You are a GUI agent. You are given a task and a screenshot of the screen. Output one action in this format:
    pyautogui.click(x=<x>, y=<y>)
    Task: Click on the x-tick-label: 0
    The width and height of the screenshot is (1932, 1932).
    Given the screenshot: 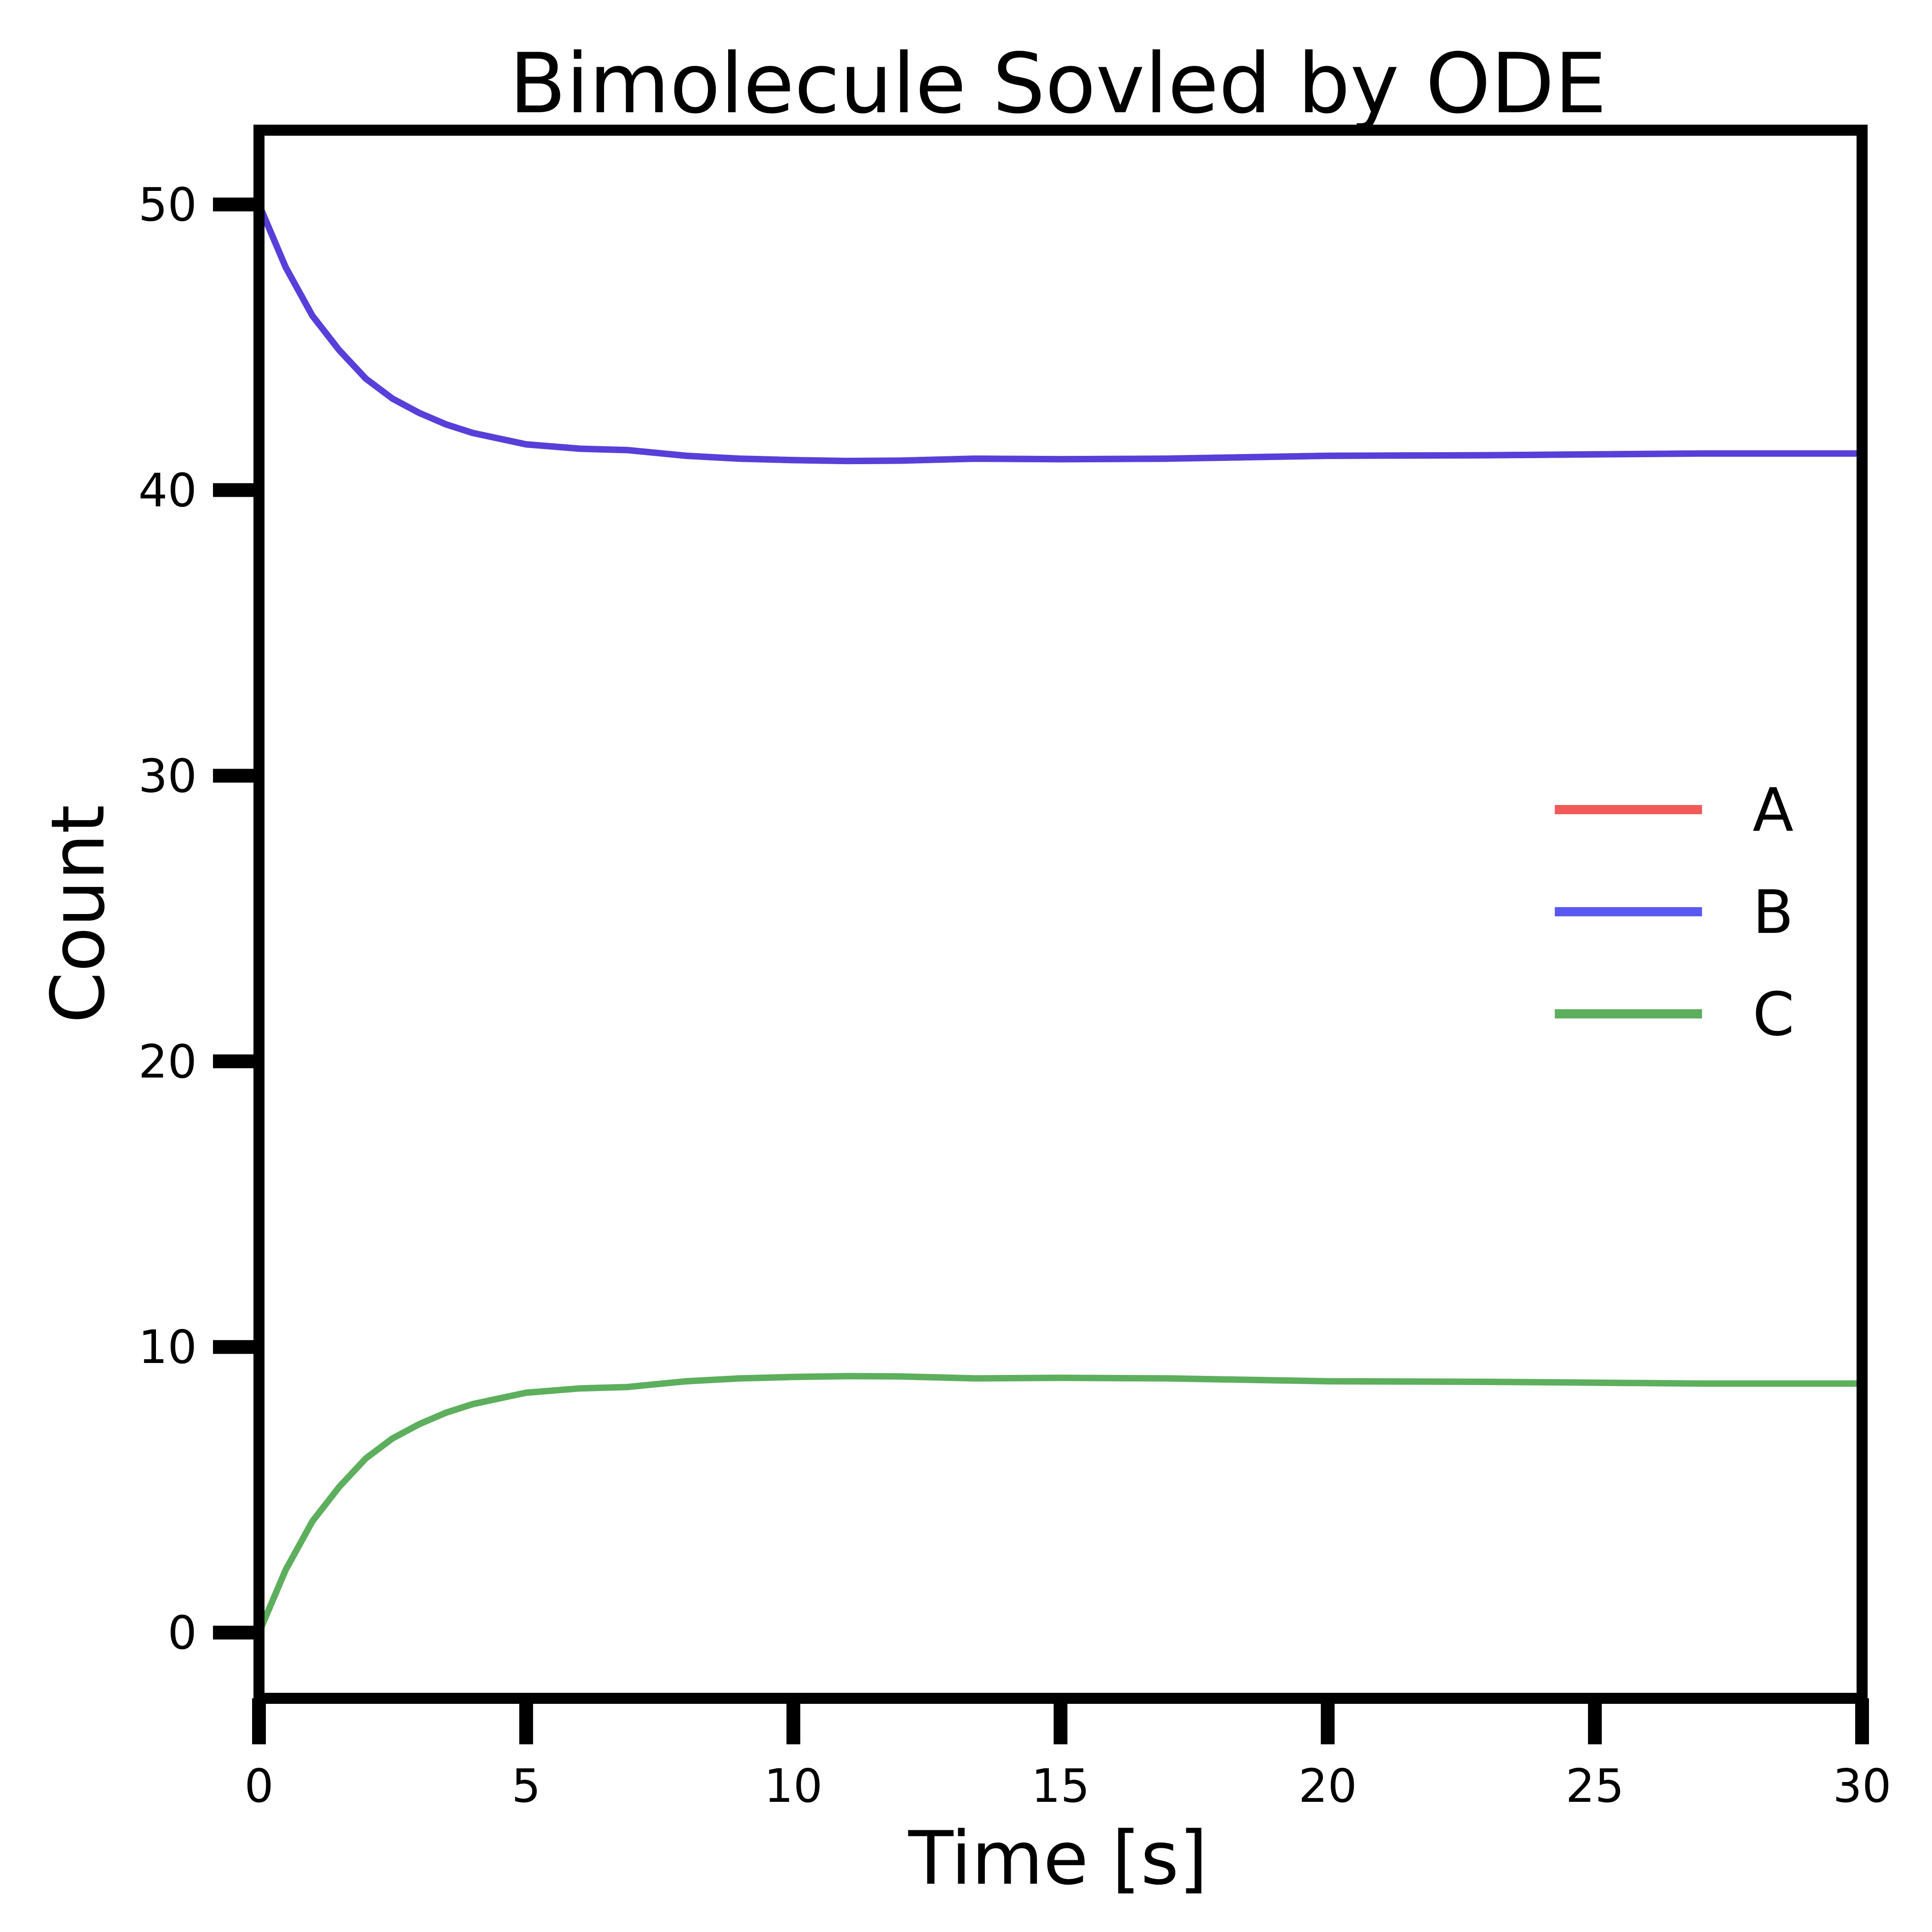 What is the action you would take?
    pyautogui.click(x=259, y=1786)
    